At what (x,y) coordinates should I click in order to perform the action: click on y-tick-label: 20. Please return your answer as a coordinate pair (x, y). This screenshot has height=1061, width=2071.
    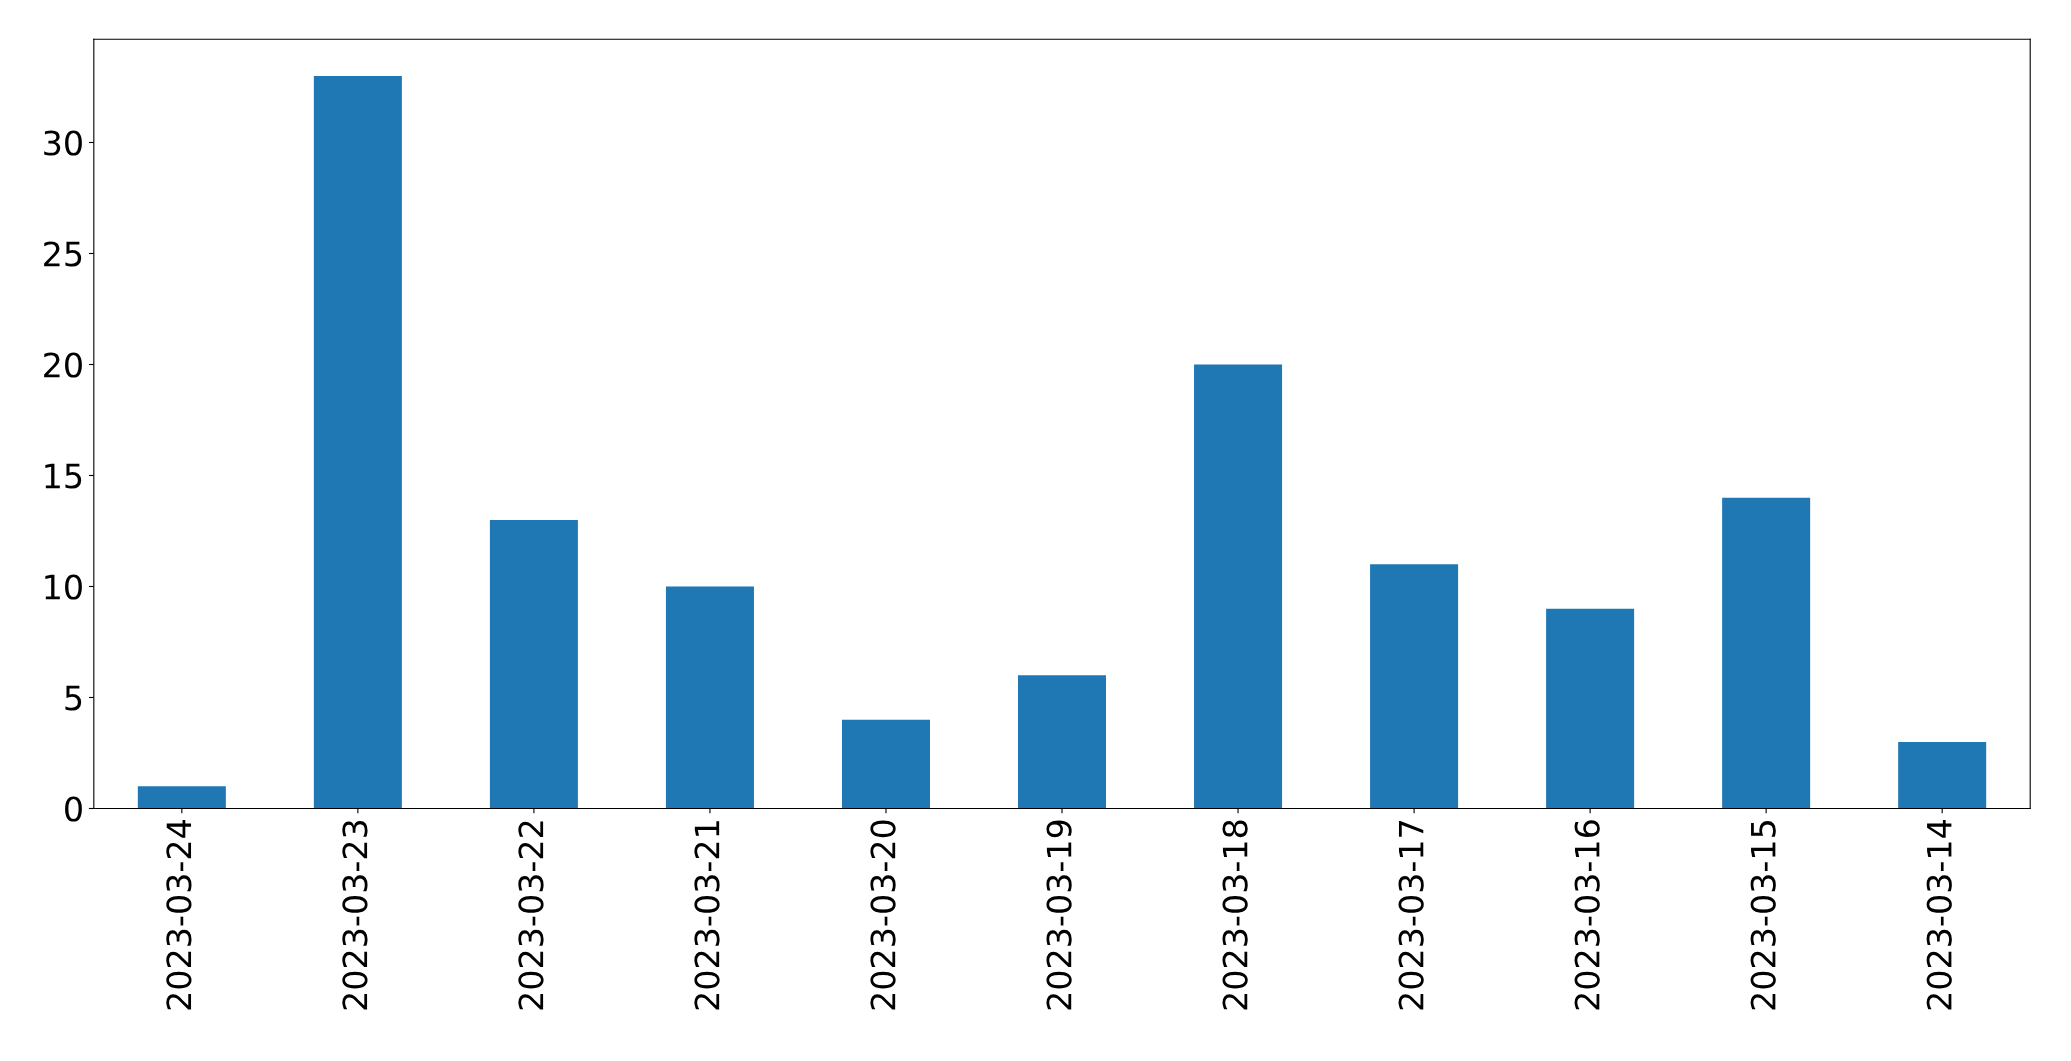
    Looking at the image, I should click on (63, 365).